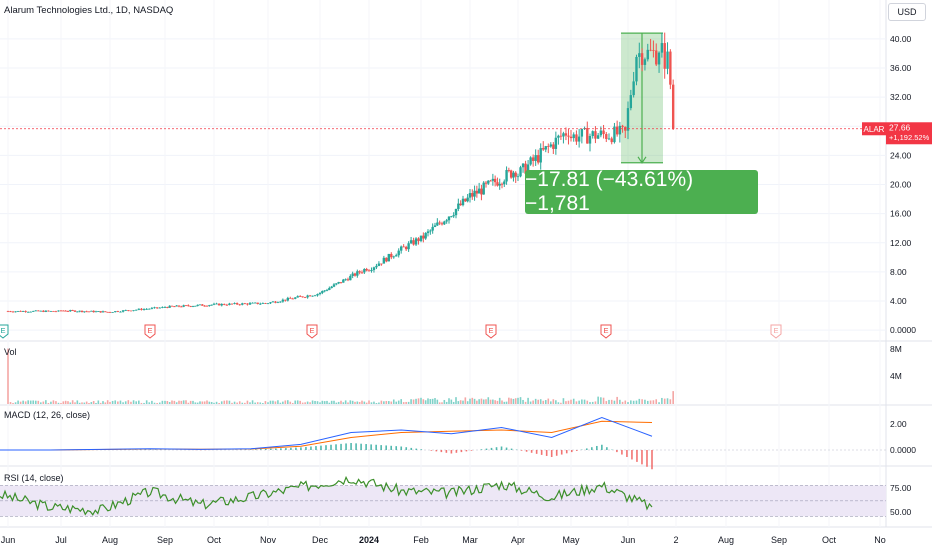 The image size is (932, 550). I want to click on currency-selector: USD, so click(907, 12).